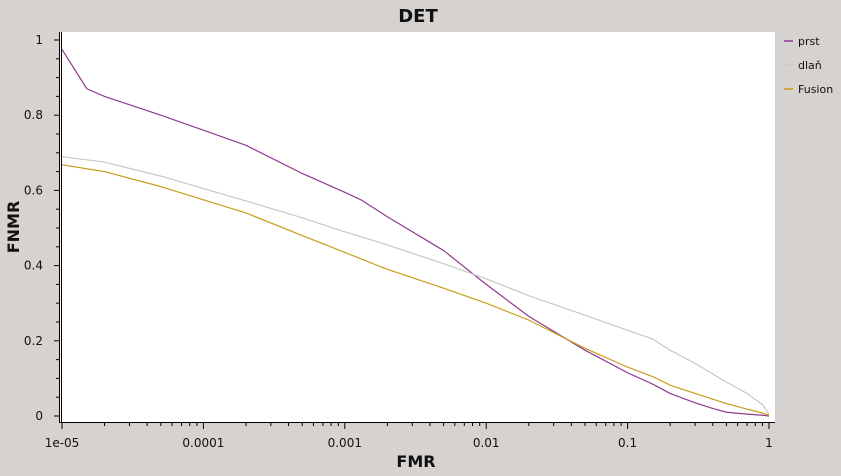 The image size is (841, 476). What do you see at coordinates (418, 16) in the screenshot?
I see `chart-title: DET` at bounding box center [418, 16].